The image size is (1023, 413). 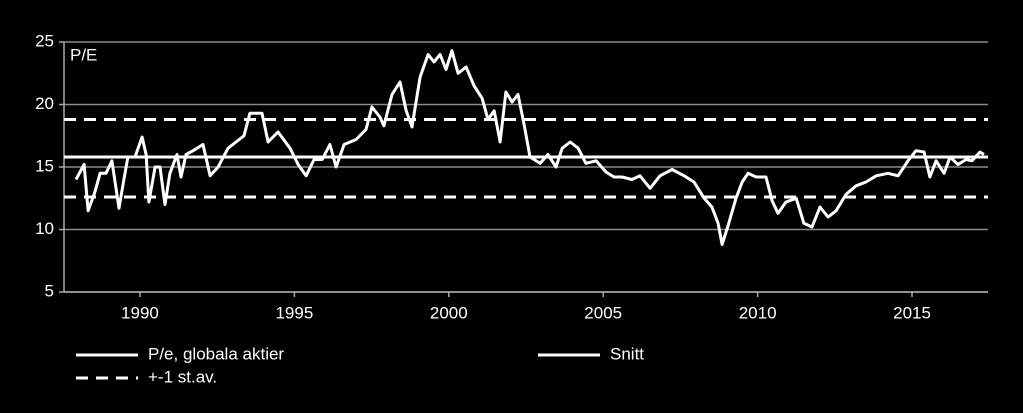 I want to click on x-tick-label: 2005, so click(x=603, y=312).